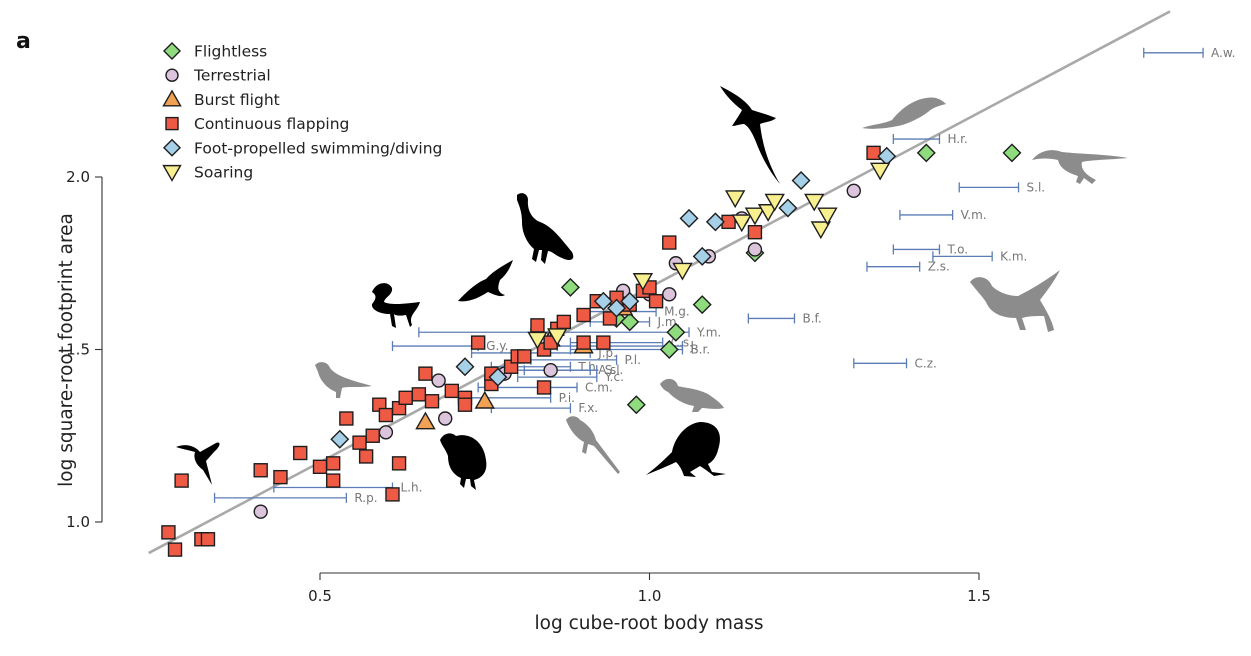 The image size is (1251, 656). I want to click on legend-item-foot-propelled-swimming-diving: Foot-propelled swimming/diving, so click(302, 147).